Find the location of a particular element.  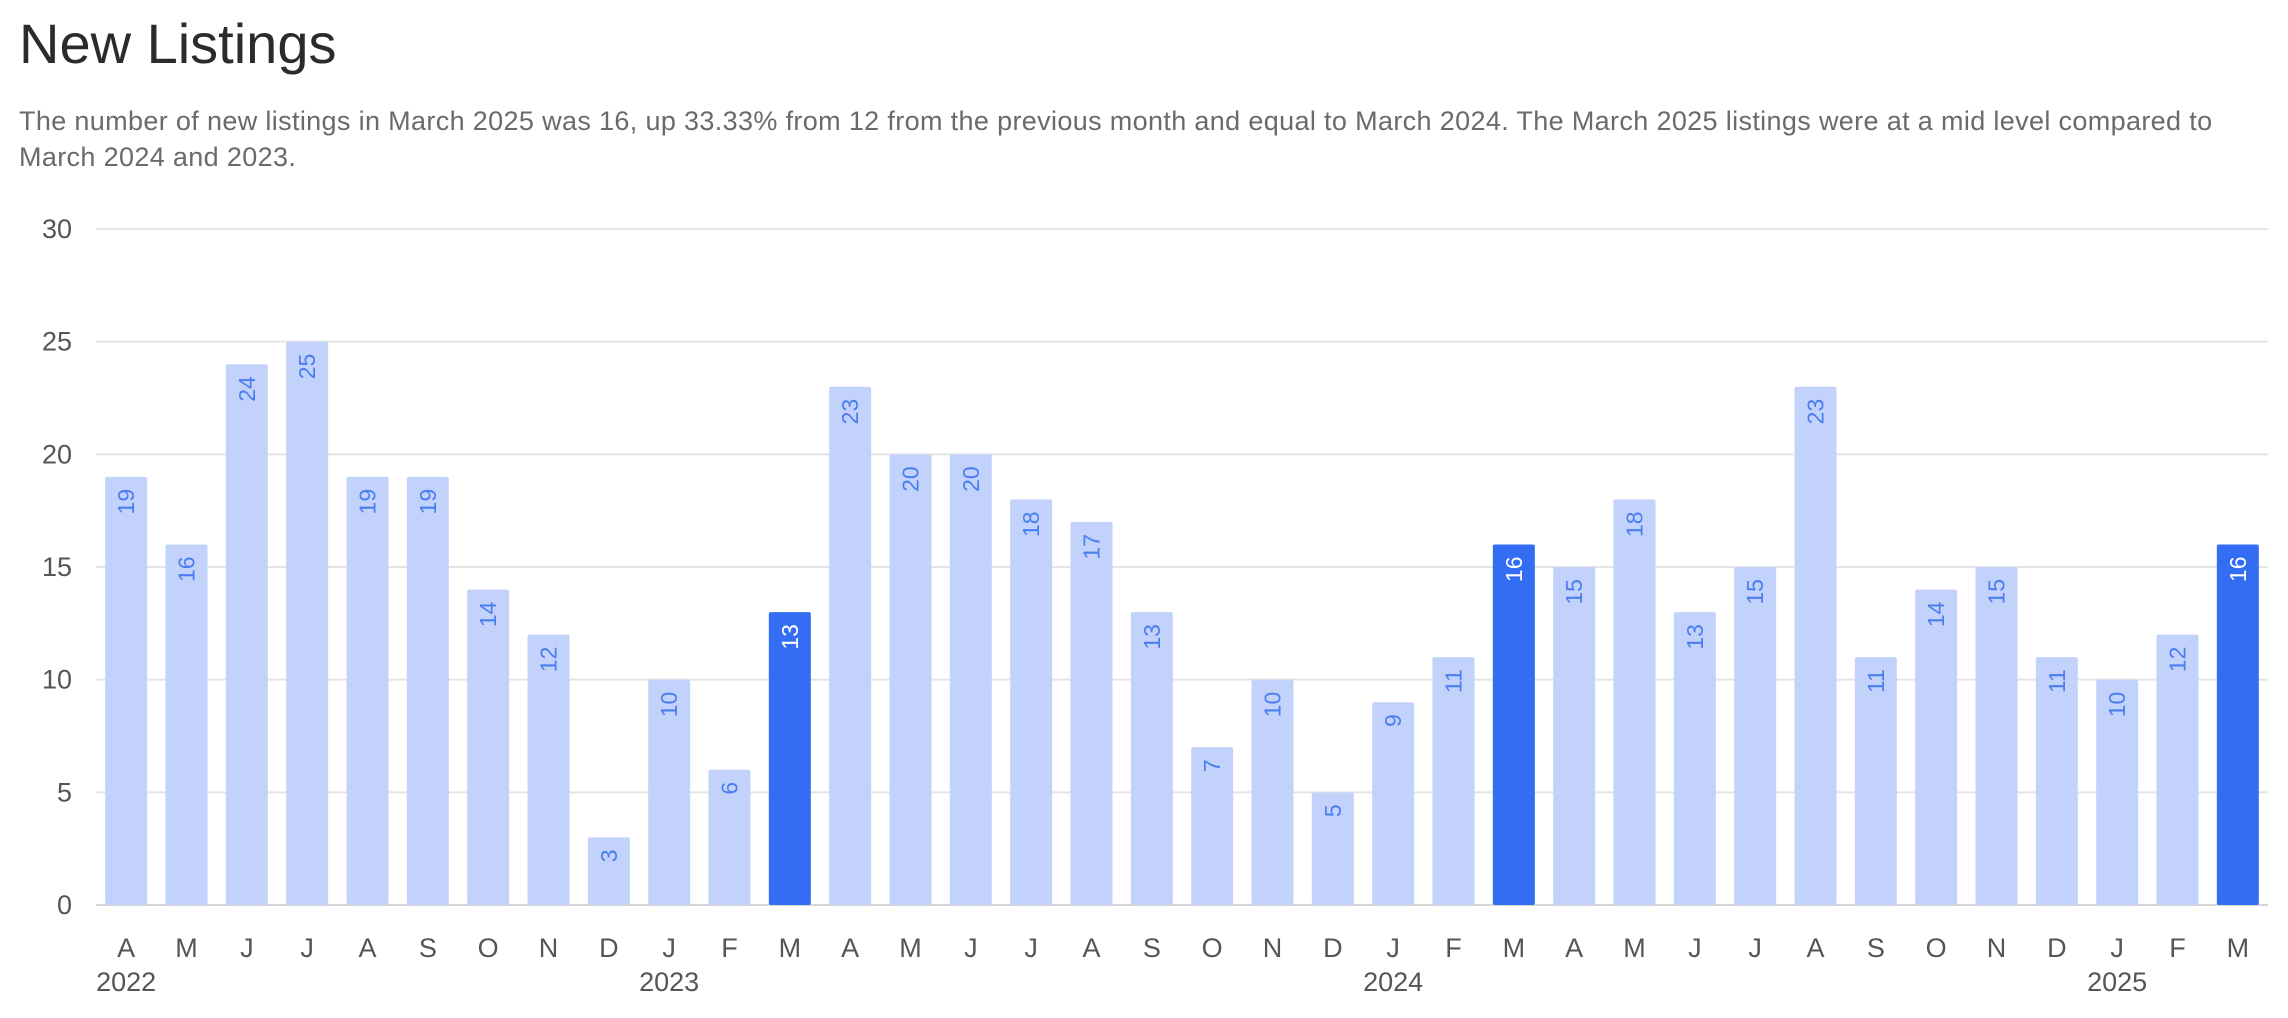

bar-value-label: 19 is located at coordinates (126, 502).